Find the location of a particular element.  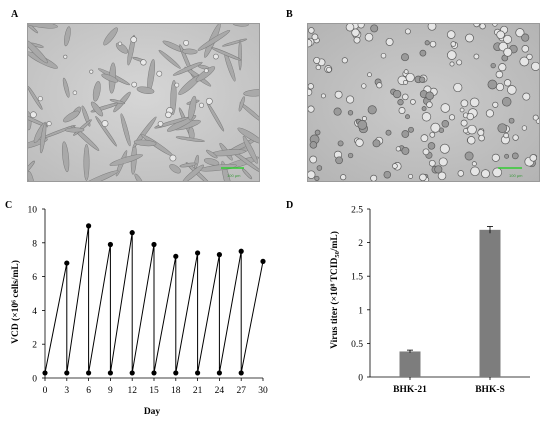

chart-c-x-tick-label: 9 is located at coordinates (110, 391).